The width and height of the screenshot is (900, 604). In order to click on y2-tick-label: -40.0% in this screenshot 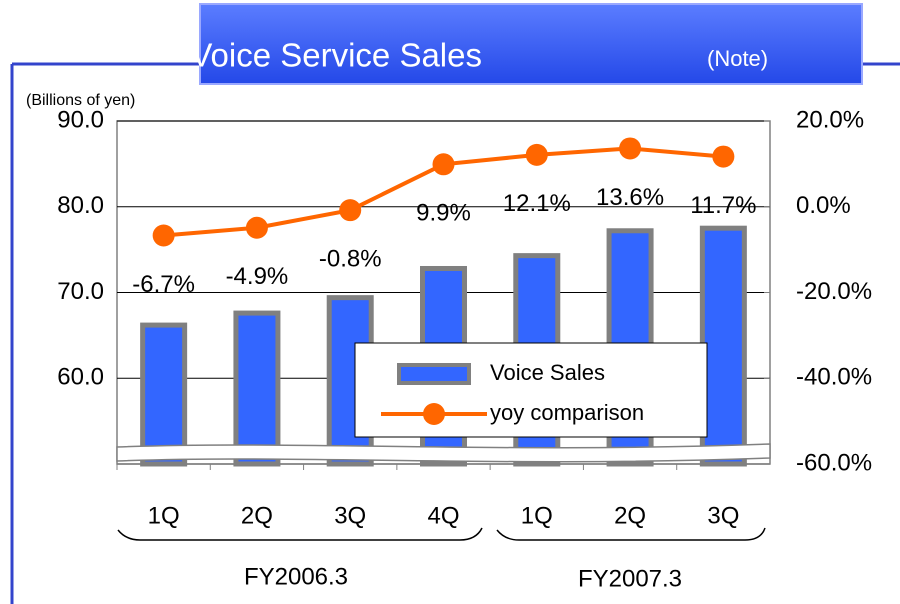, I will do `click(834, 377)`.